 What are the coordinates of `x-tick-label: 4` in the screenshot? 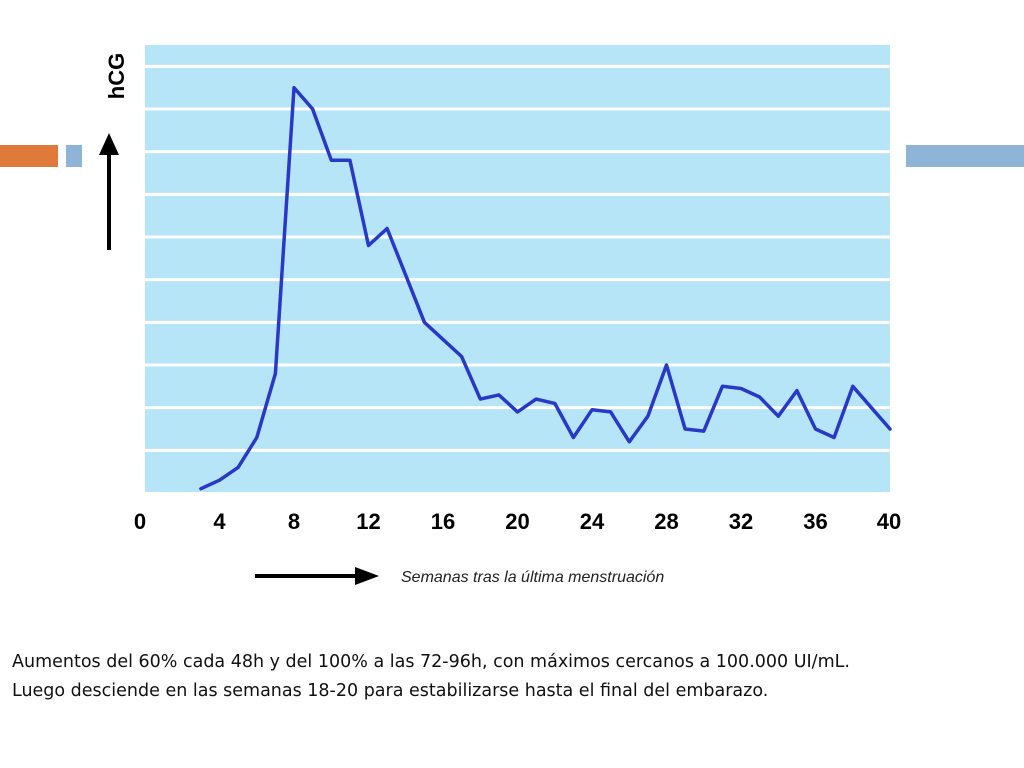 It's located at (219, 521).